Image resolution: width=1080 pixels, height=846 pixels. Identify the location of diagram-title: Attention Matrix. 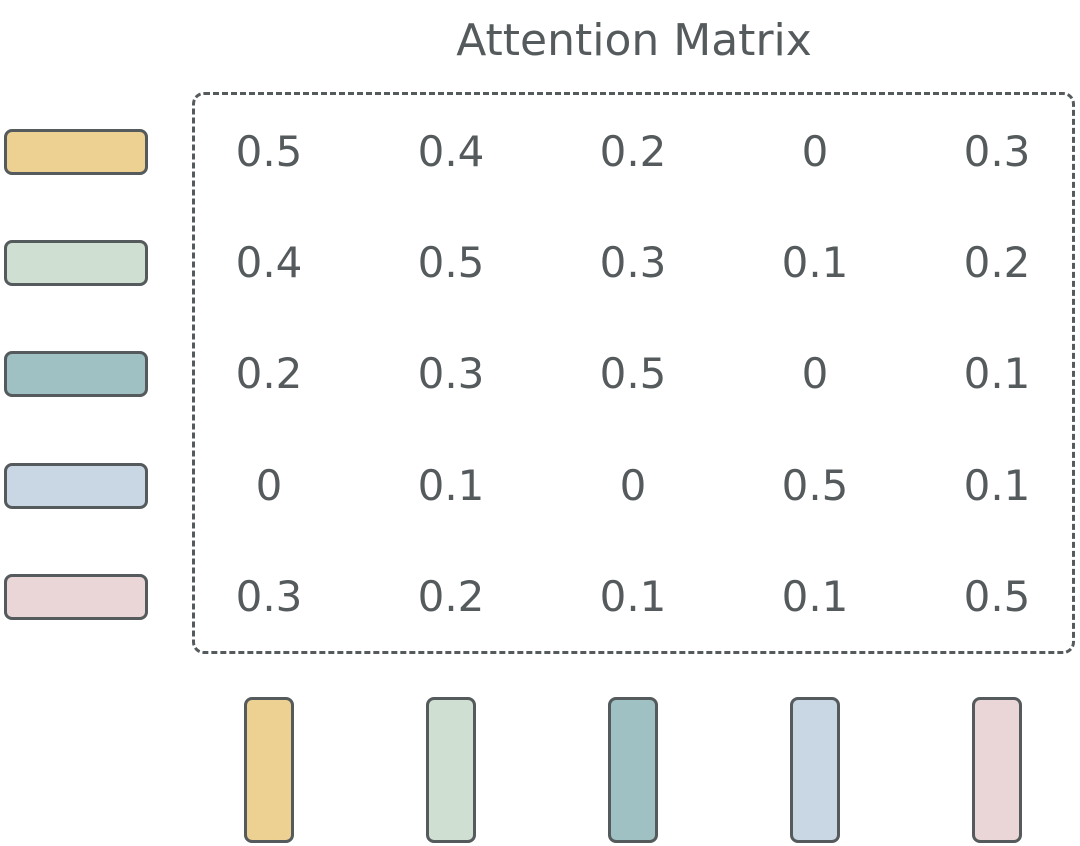
(634, 40).